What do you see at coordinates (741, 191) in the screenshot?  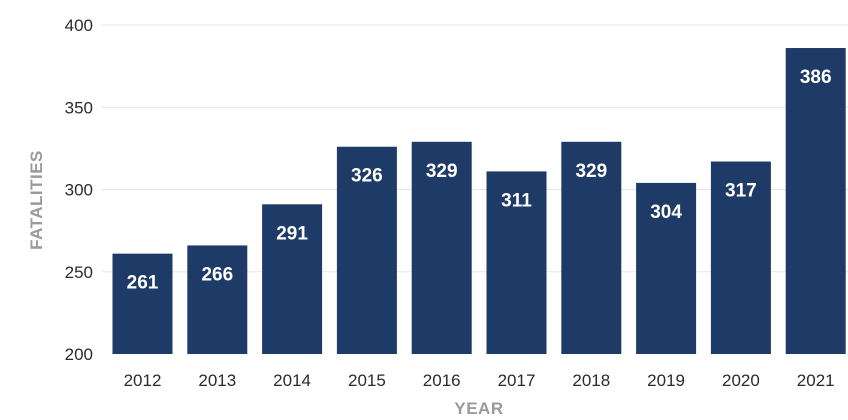 I see `bar-value-label: 317` at bounding box center [741, 191].